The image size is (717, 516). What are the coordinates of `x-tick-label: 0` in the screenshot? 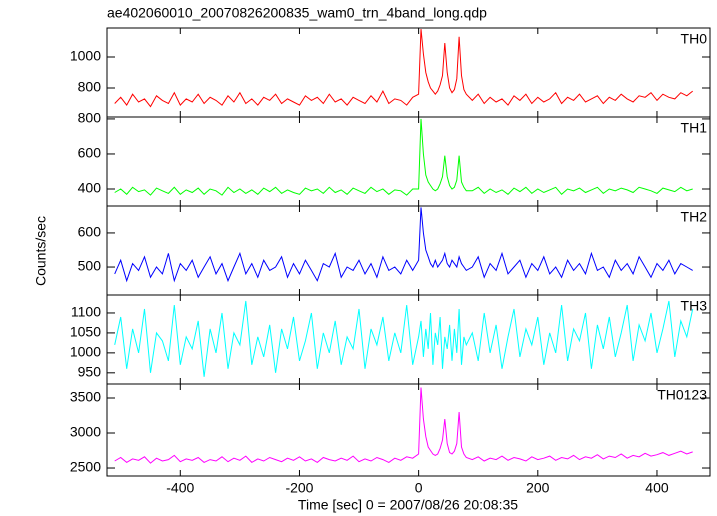 It's located at (419, 488).